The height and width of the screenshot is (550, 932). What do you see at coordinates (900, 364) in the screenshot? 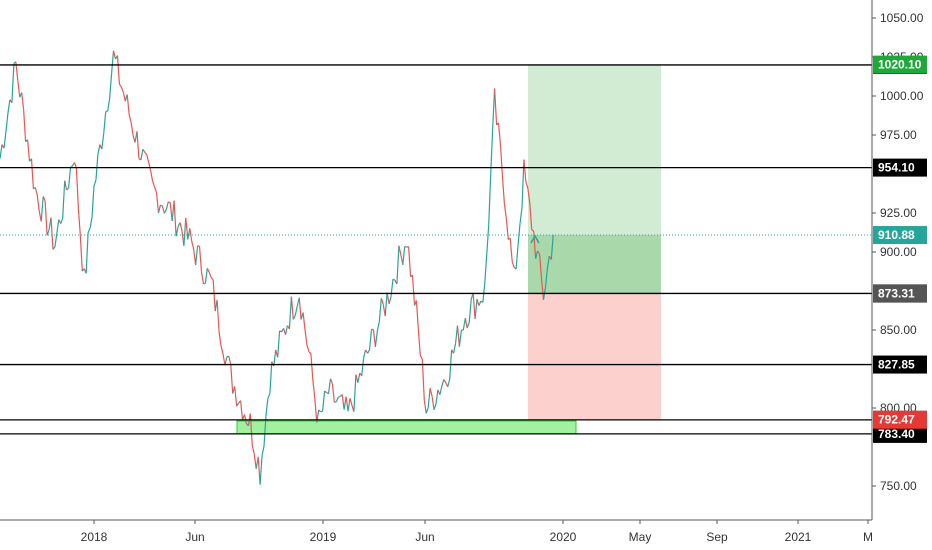
I see `level-badge: 827.85` at bounding box center [900, 364].